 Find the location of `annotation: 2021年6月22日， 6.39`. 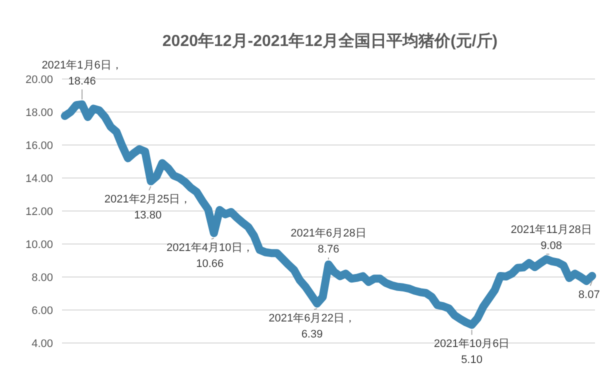

annotation: 2021年6月22日， 6.39 is located at coordinates (312, 324).